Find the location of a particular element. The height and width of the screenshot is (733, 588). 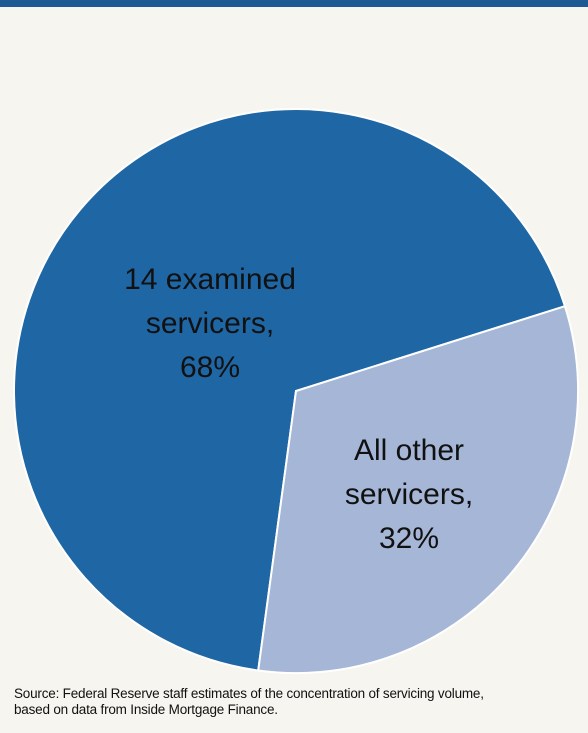

top-accent-bar is located at coordinates (294, 3).